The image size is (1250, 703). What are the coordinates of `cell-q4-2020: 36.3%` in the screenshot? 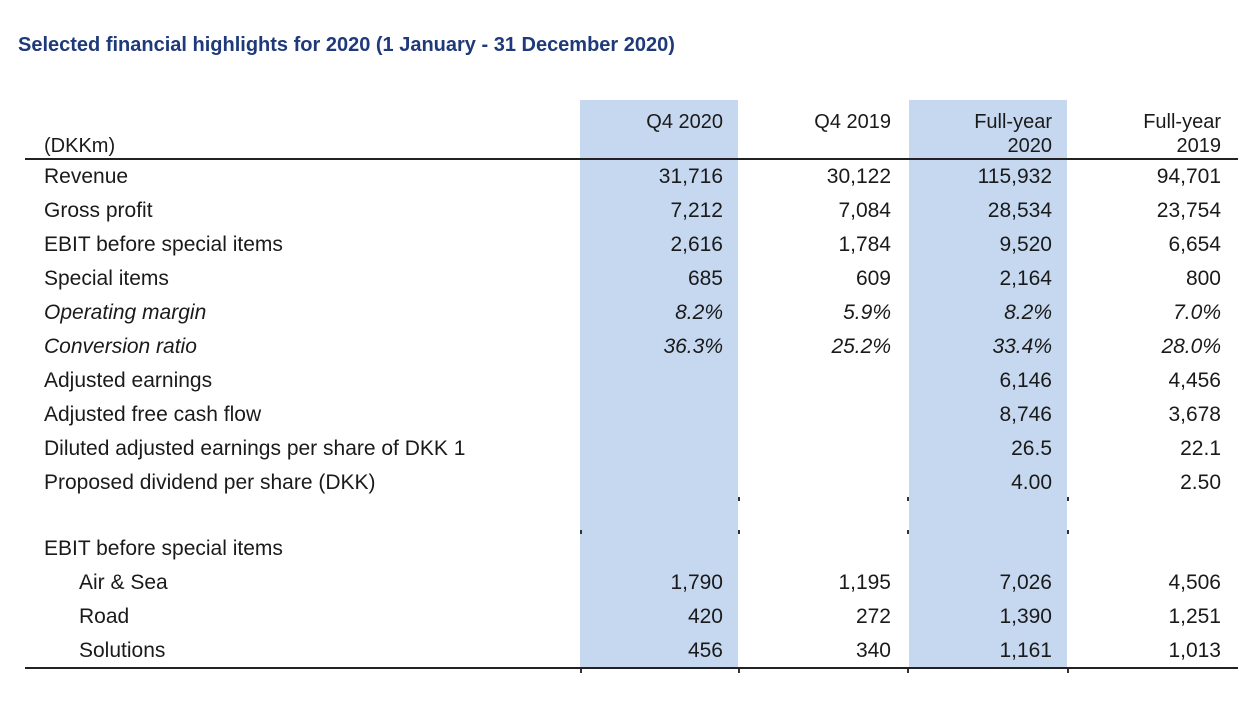 It's located at (693, 346).